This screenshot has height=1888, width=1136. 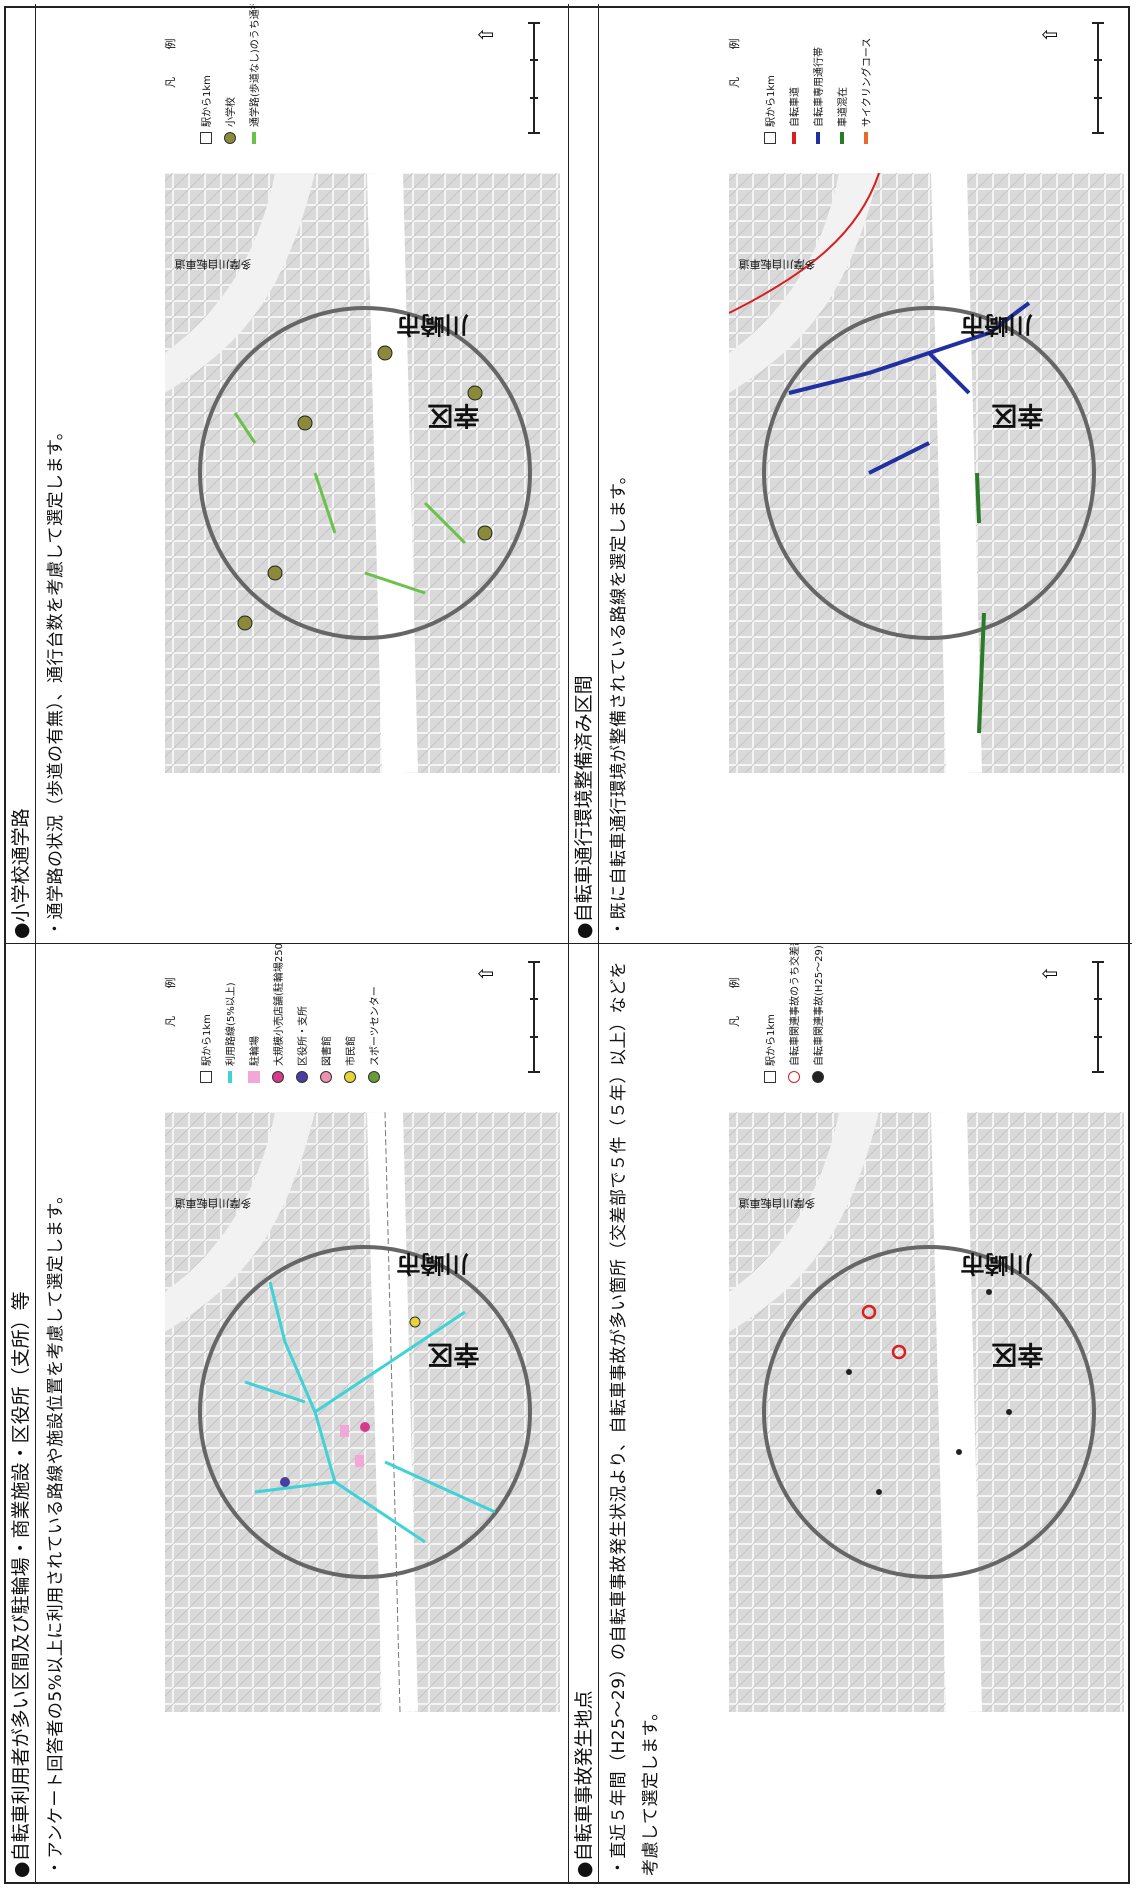 What do you see at coordinates (793, 91) in the screenshot?
I see `legend-item: 自転車道` at bounding box center [793, 91].